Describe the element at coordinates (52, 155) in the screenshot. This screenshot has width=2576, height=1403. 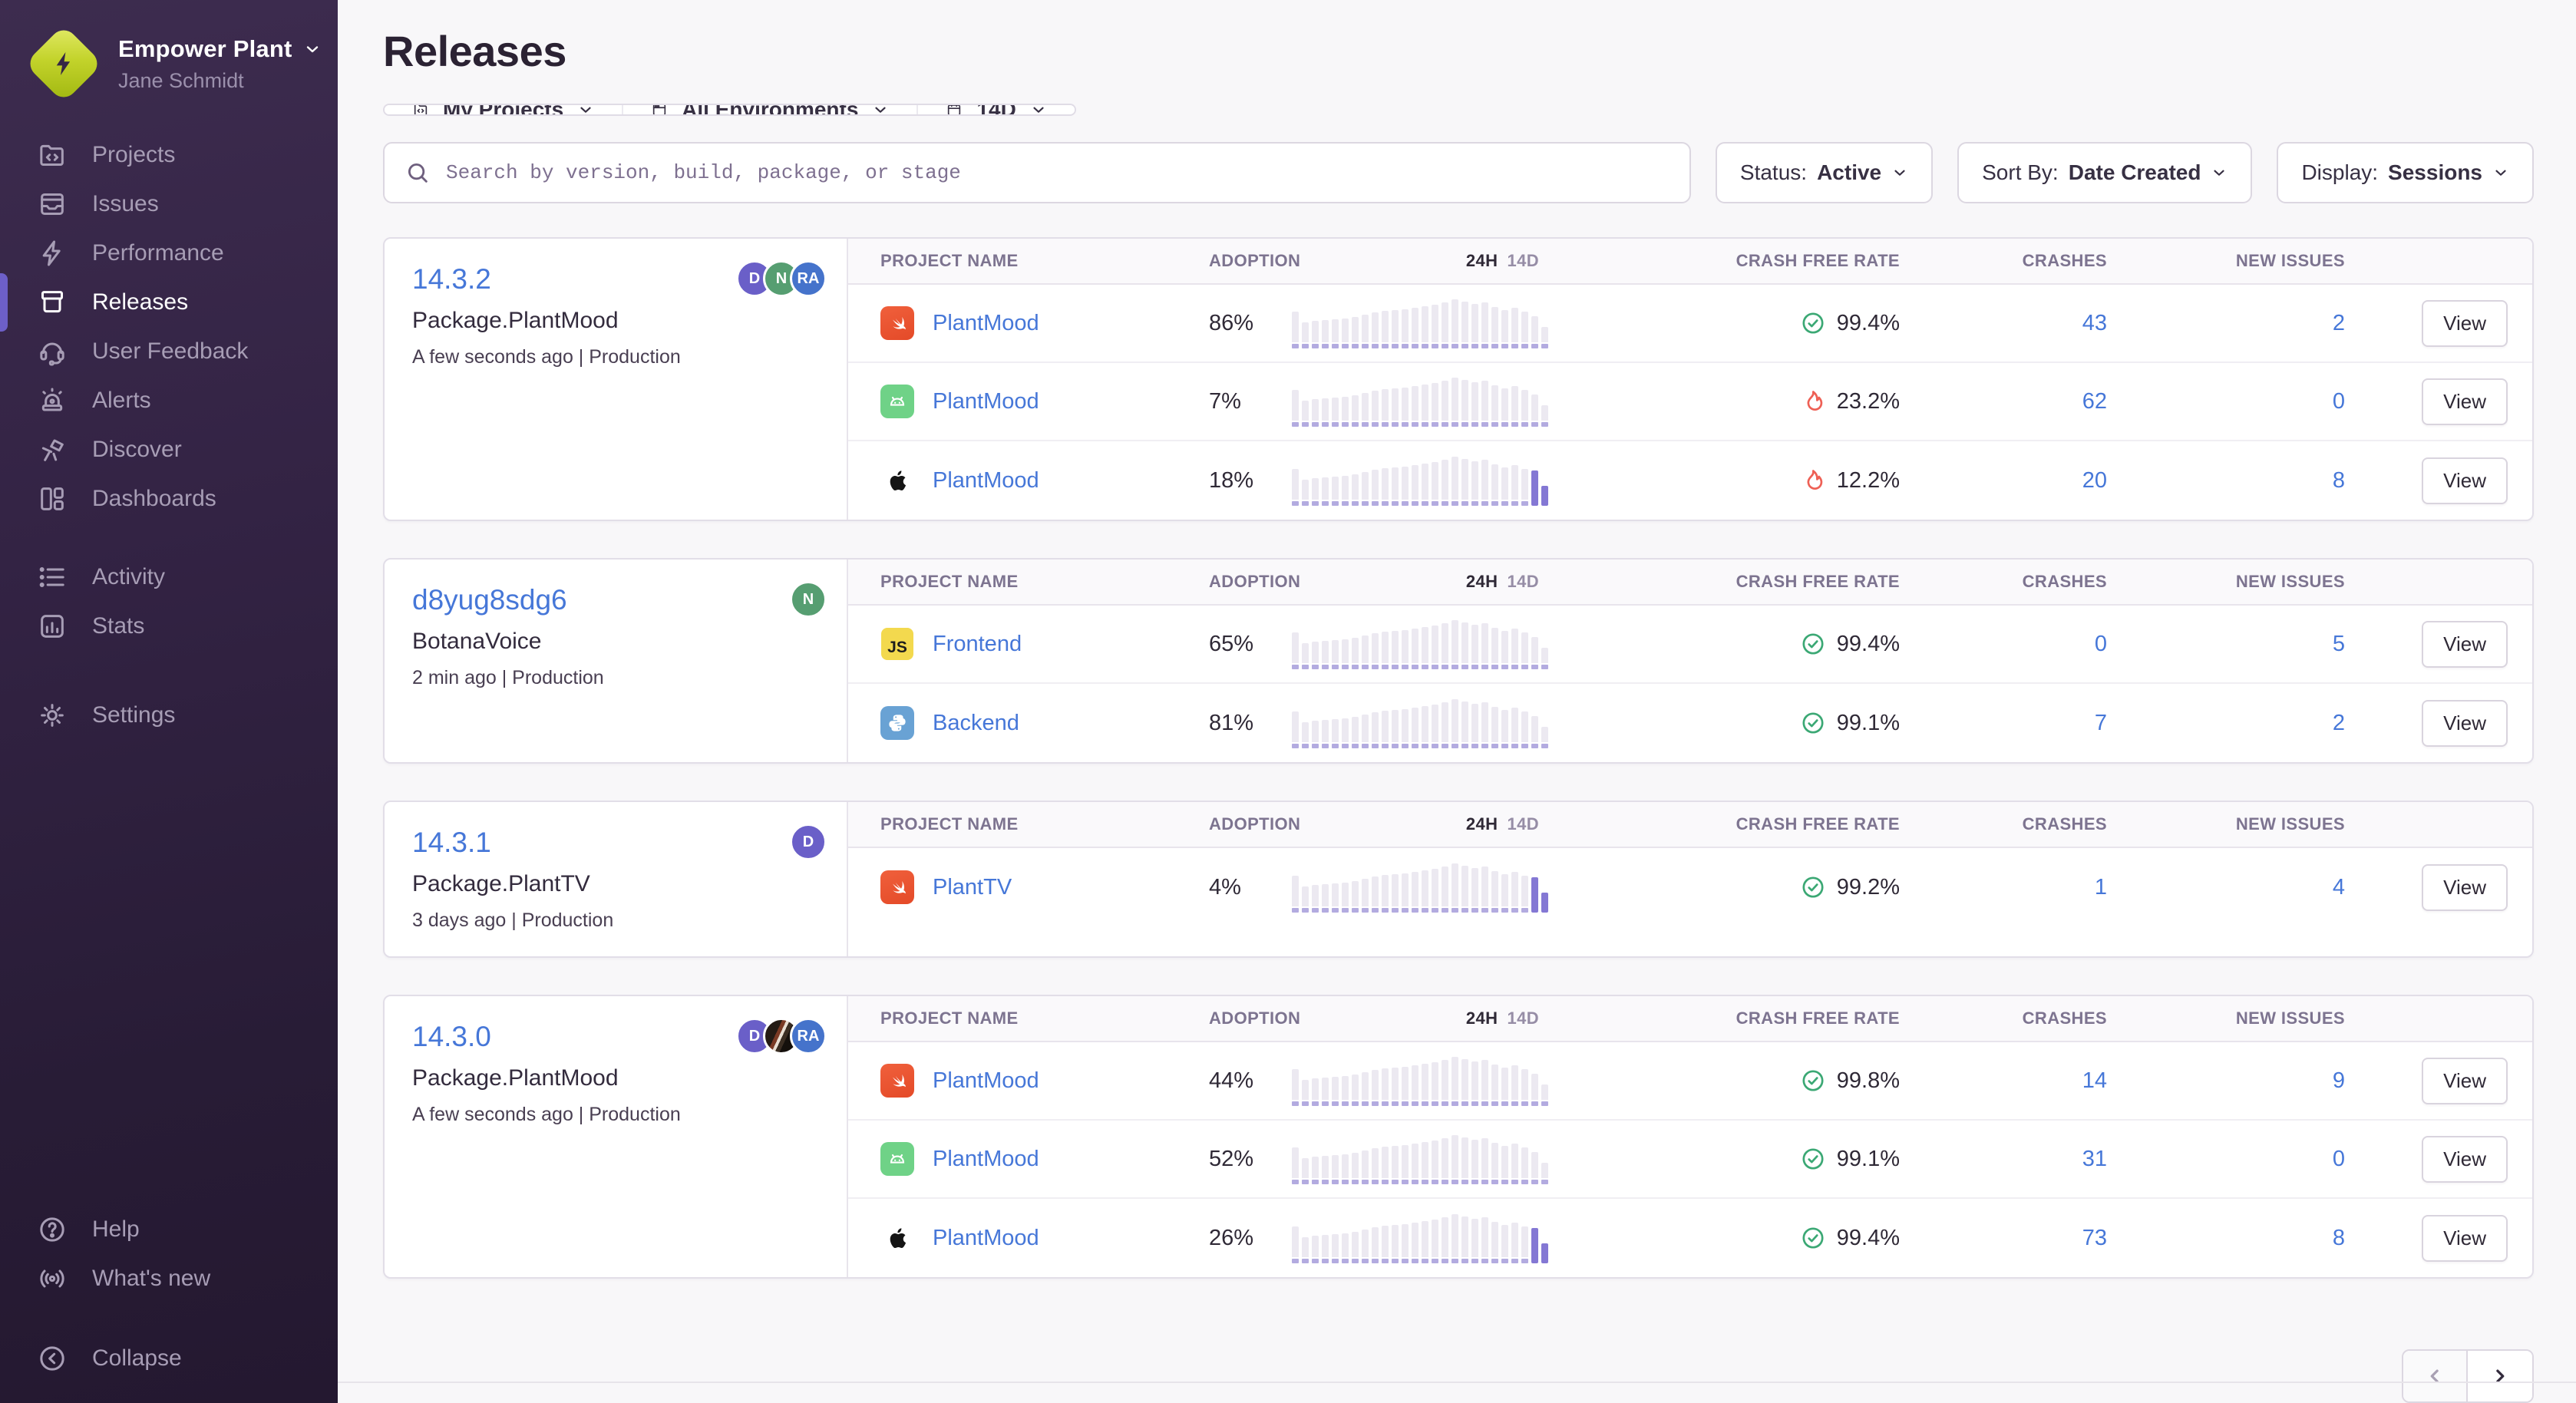
I see `projects-icon` at that location.